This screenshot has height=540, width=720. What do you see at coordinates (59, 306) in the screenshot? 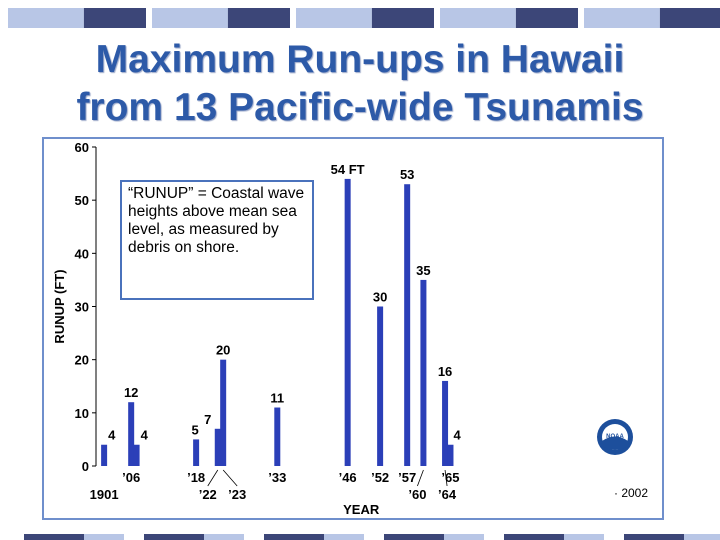
I see `y-axis-title: RUNUP (FT)` at bounding box center [59, 306].